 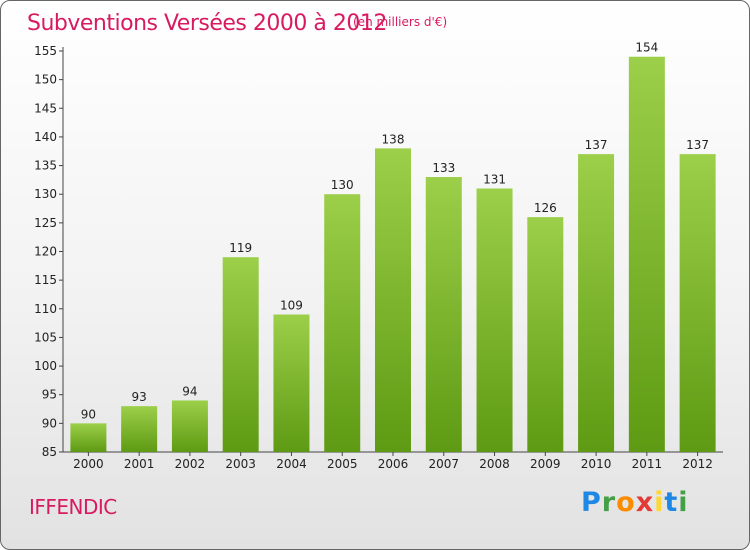 I want to click on x-tick-label: 2001, so click(x=139, y=464).